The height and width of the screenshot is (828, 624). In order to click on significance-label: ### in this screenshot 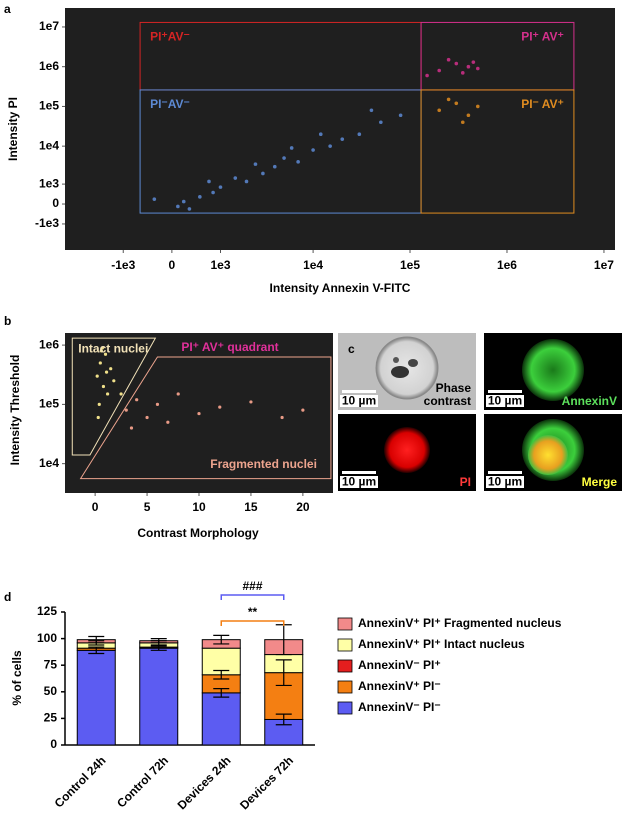, I will do `click(252, 586)`.